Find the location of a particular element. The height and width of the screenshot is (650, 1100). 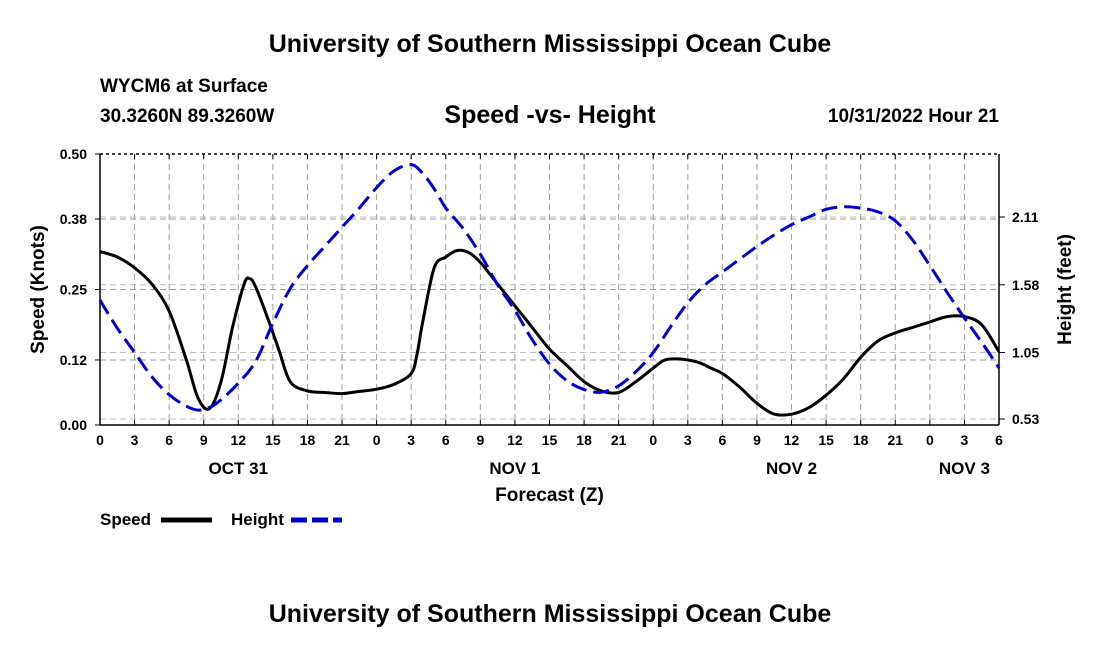

forecast-date-label: 10/31/2022 Hour 21 is located at coordinates (913, 116).